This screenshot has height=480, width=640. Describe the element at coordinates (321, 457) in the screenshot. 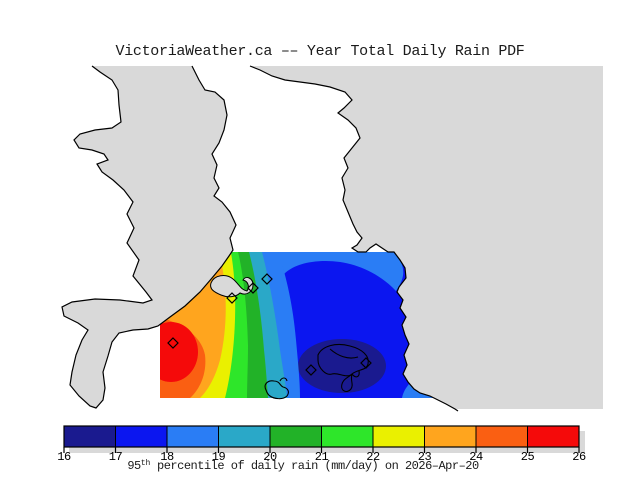

I see `tick-label: 21` at that location.